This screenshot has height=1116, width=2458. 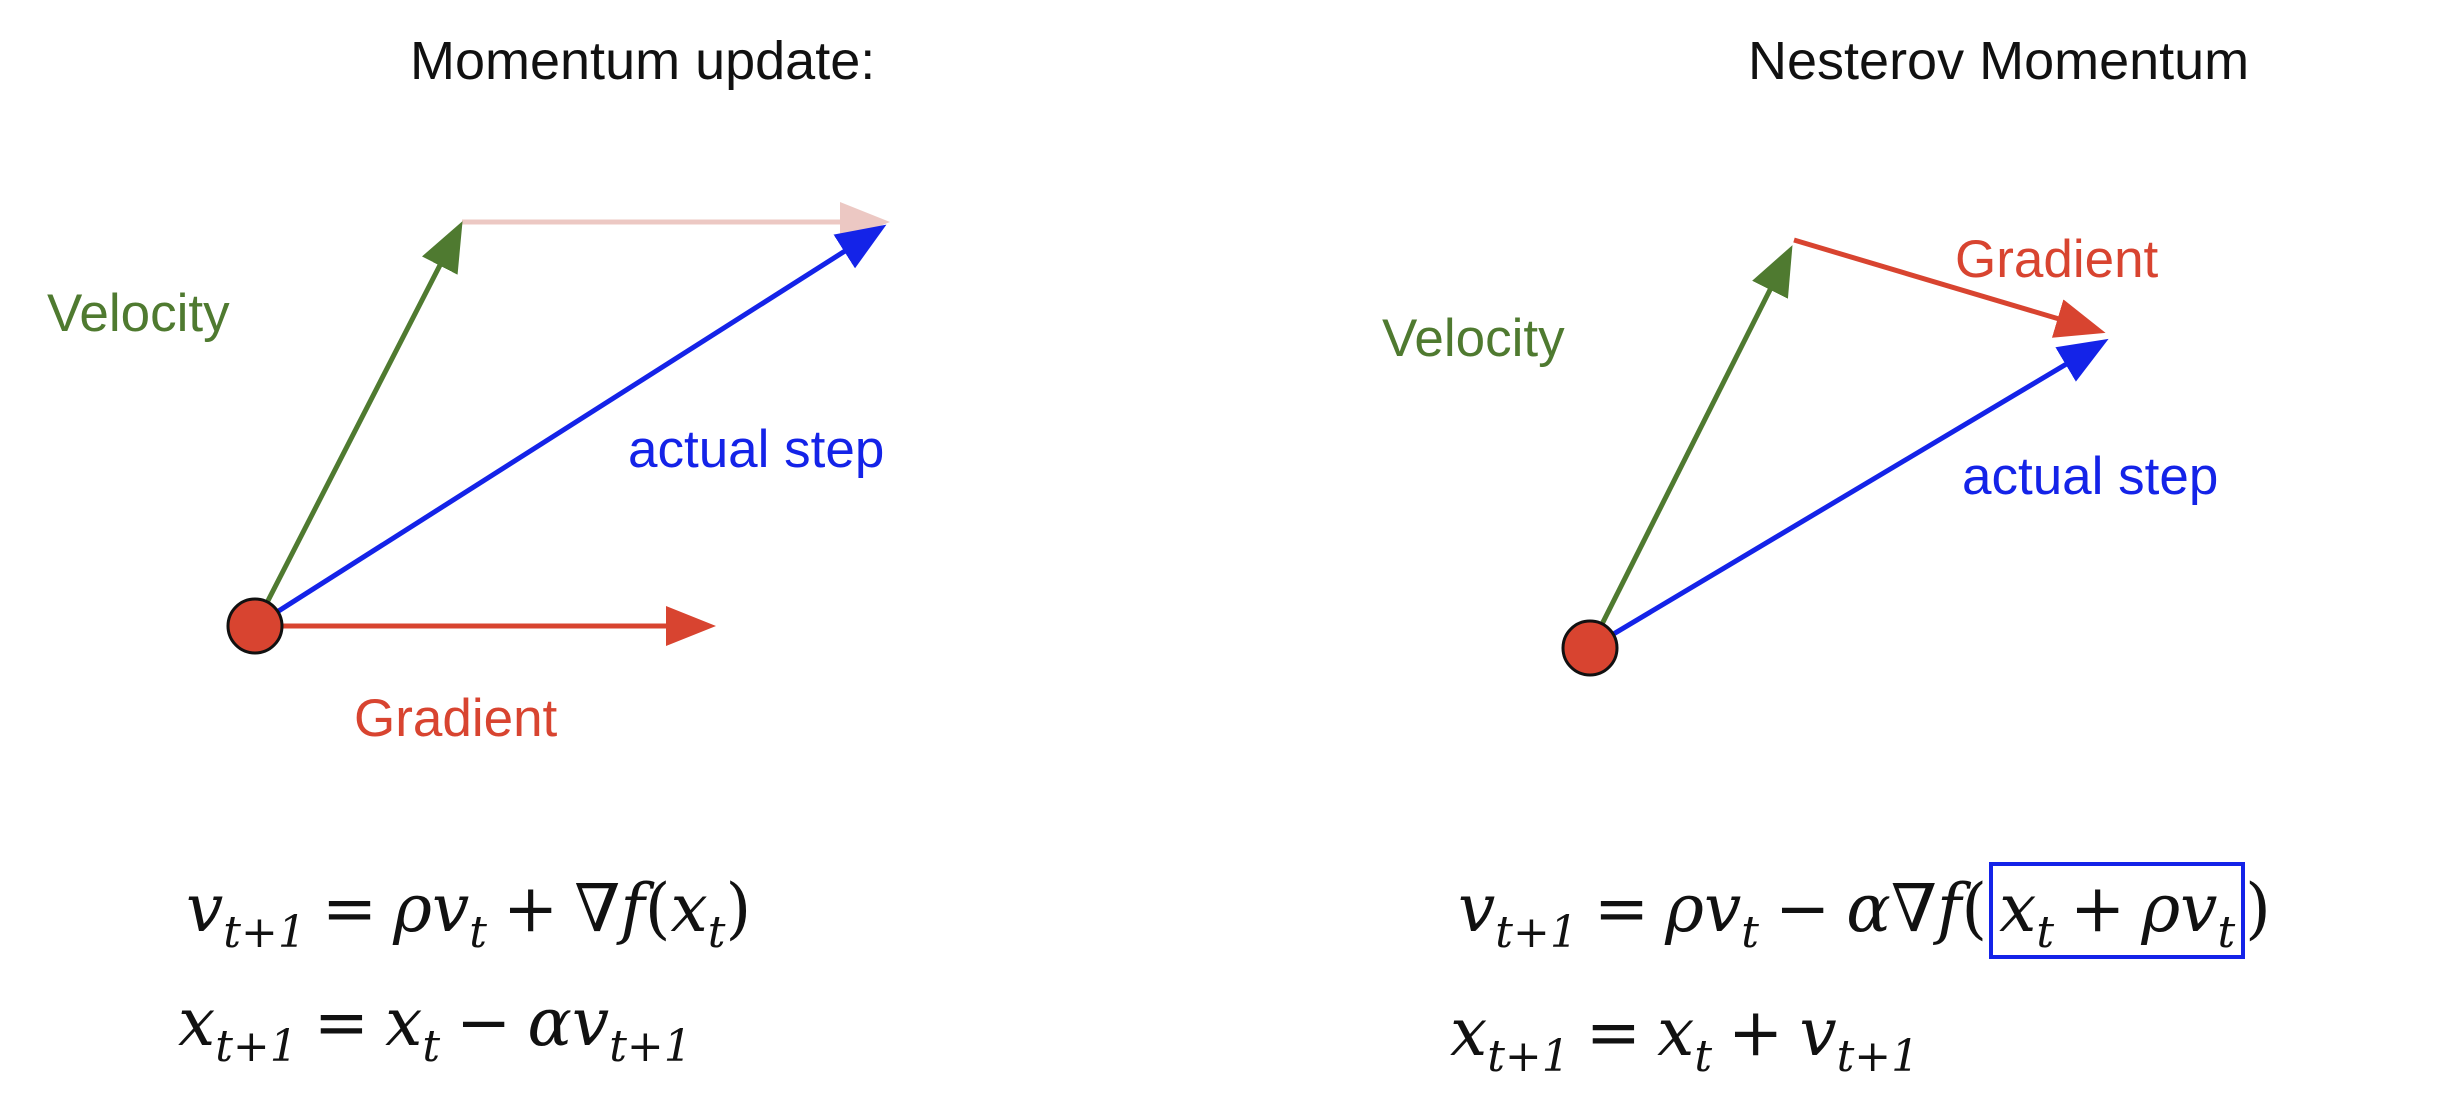 What do you see at coordinates (456, 718) in the screenshot?
I see `gradient-label-left: Gradient` at bounding box center [456, 718].